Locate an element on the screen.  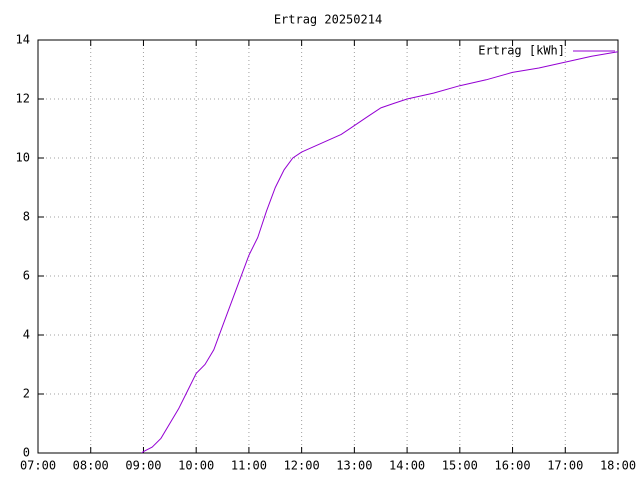
y-tick-label: 6 is located at coordinates (26, 276).